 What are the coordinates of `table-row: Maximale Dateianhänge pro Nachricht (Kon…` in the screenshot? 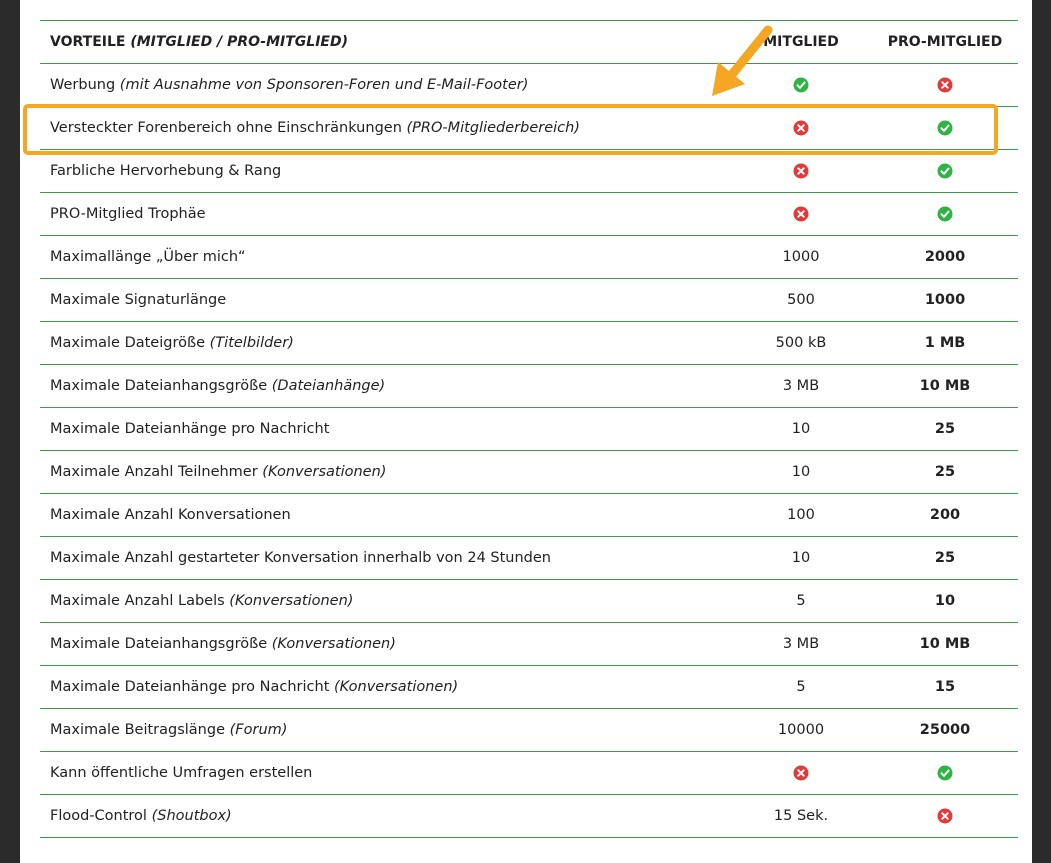 It's located at (529, 687).